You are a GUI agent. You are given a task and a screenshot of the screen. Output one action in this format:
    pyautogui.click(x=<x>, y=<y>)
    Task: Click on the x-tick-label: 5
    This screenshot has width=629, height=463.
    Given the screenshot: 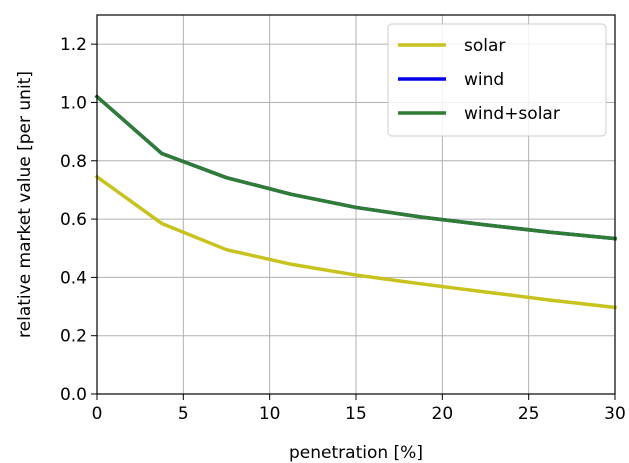 What is the action you would take?
    pyautogui.click(x=183, y=414)
    